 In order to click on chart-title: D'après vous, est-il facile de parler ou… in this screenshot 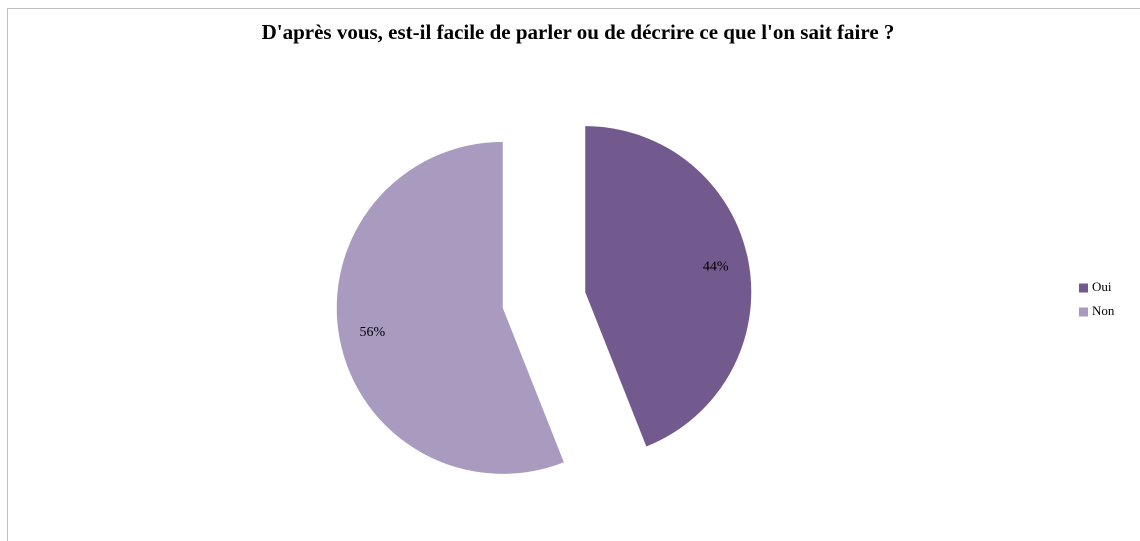, I will do `click(578, 32)`.